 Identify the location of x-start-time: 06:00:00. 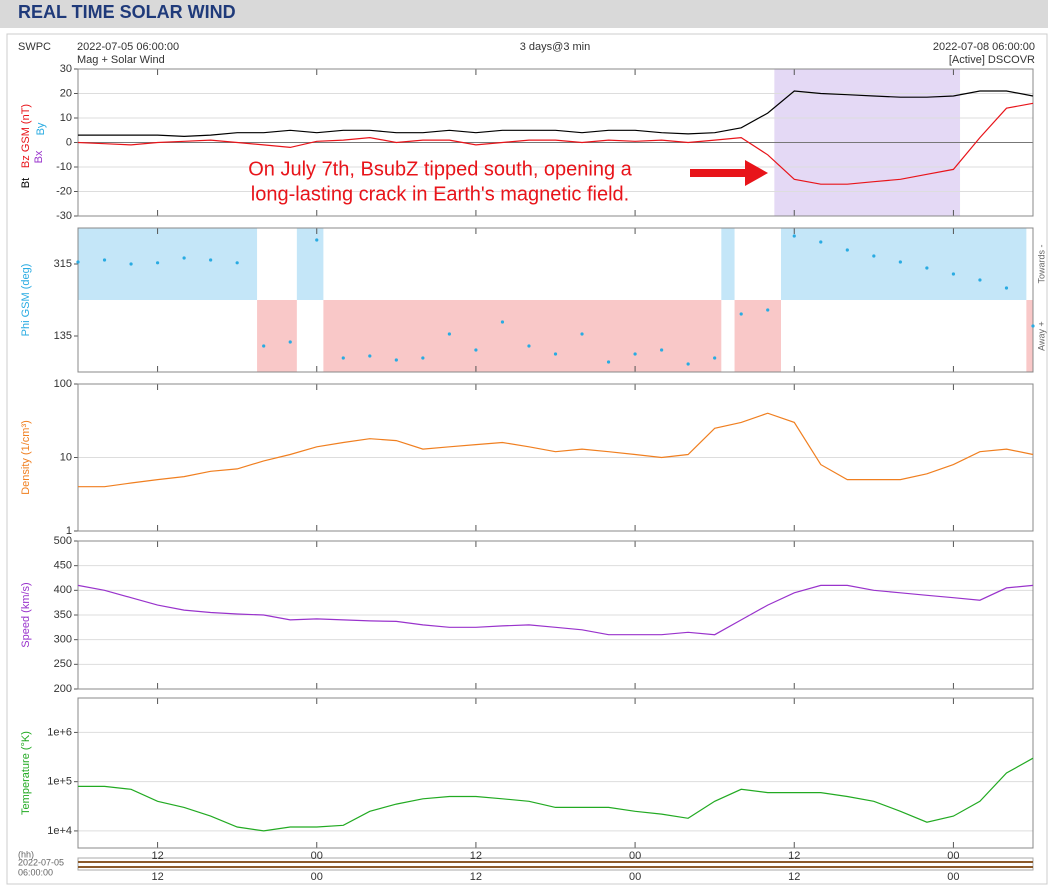
(35, 872).